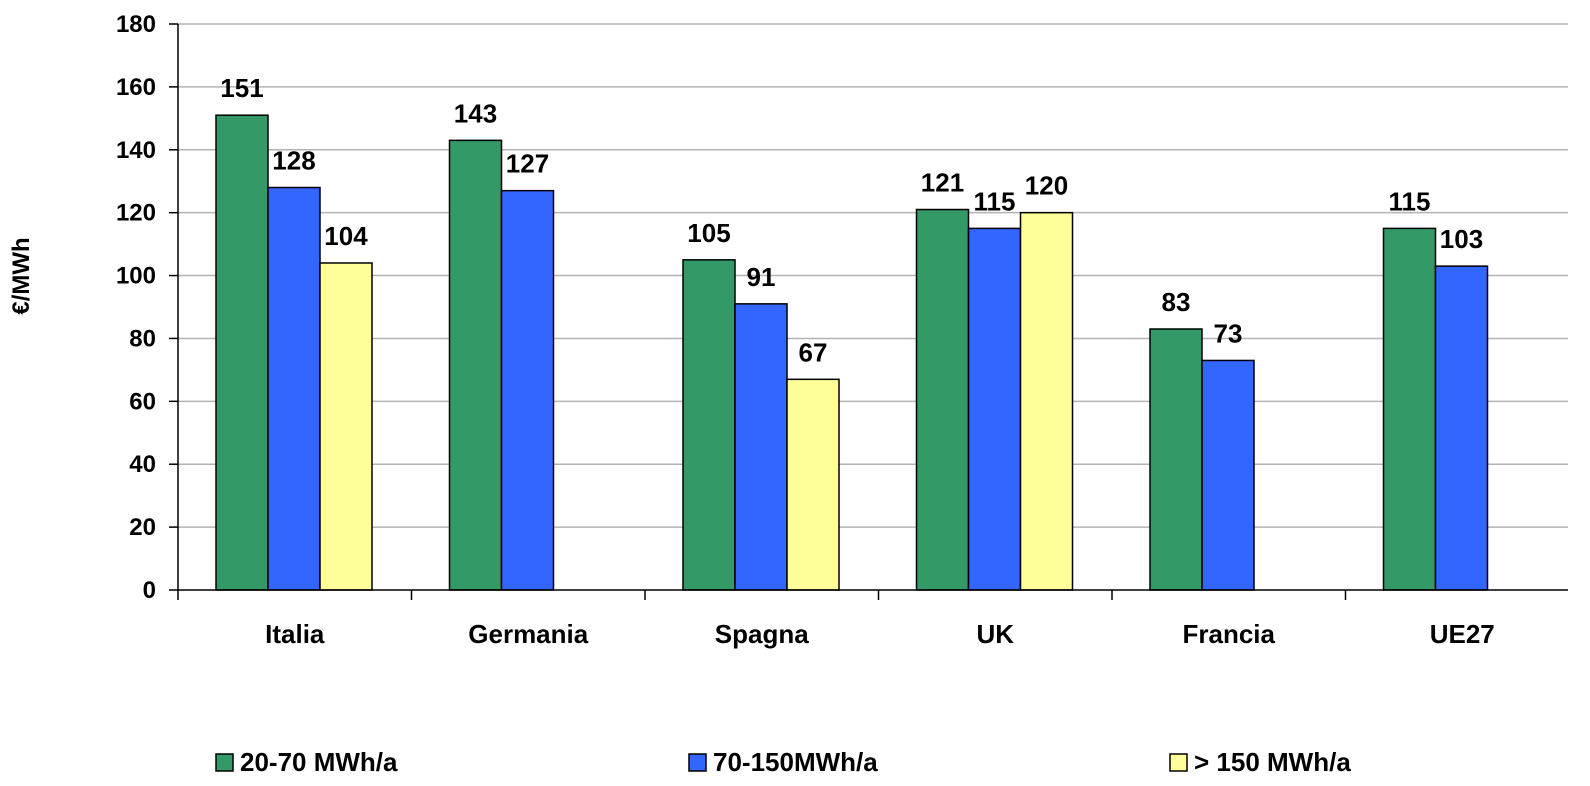 This screenshot has height=786, width=1590. I want to click on data-label: 128, so click(293, 161).